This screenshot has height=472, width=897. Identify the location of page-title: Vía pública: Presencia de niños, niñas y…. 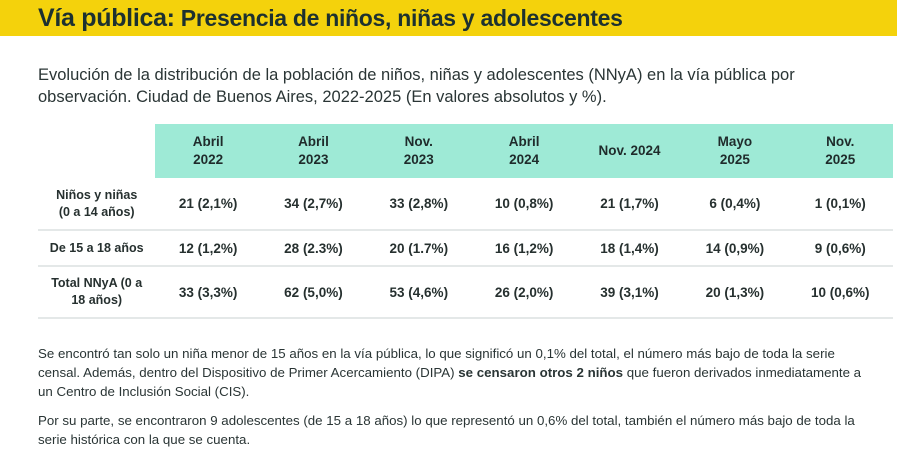
(330, 18).